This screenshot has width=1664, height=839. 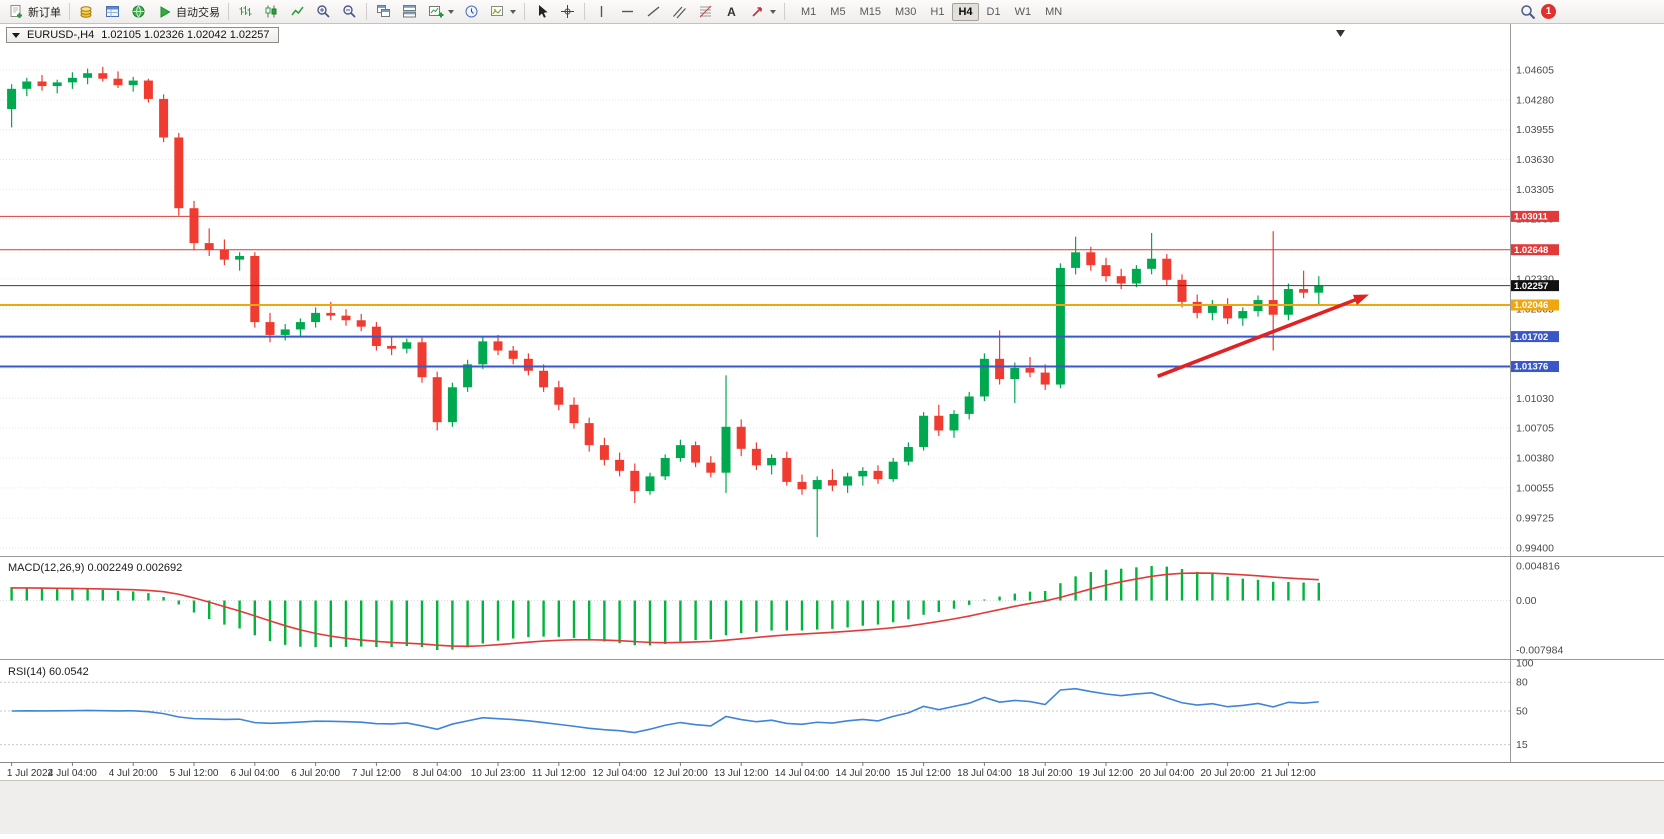 I want to click on price-badge-1.02046: 1.02046, so click(x=1535, y=305).